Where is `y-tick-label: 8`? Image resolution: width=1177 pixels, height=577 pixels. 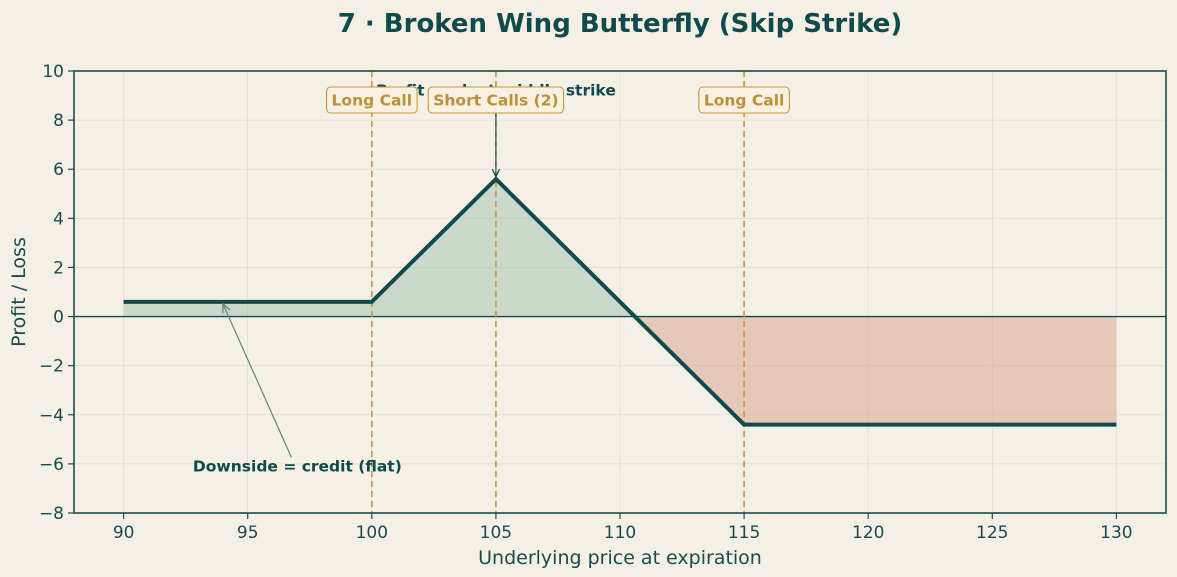
y-tick-label: 8 is located at coordinates (58, 121).